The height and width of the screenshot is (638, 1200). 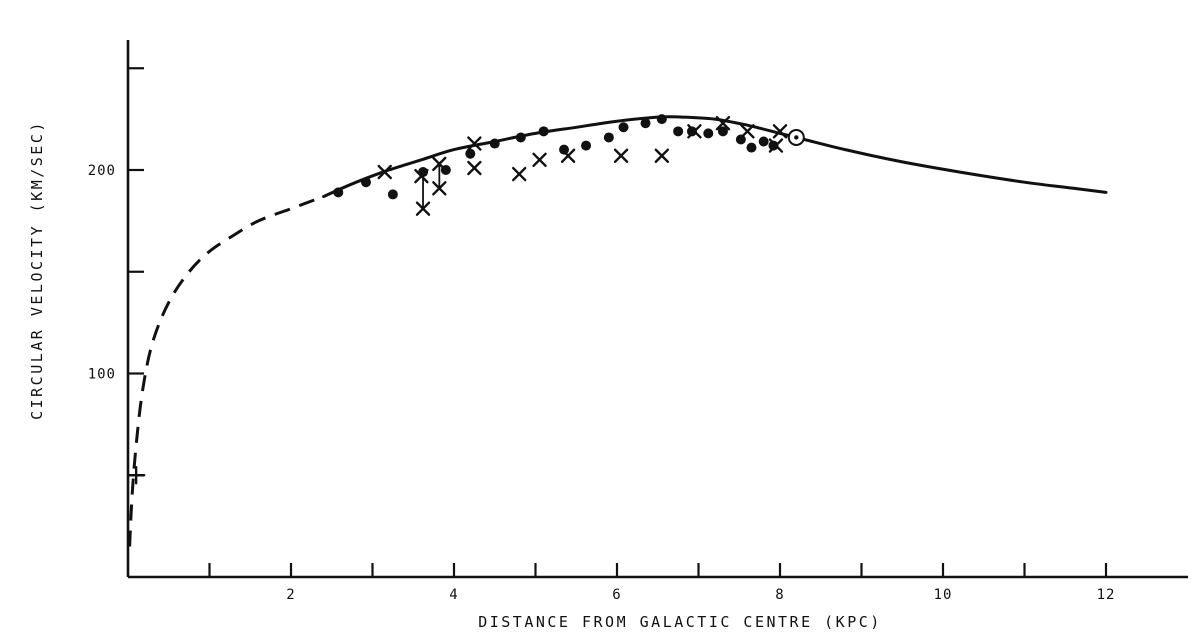 What do you see at coordinates (662, 583) in the screenshot?
I see `x-axis-ticks: 2 4 6 8 10 12` at bounding box center [662, 583].